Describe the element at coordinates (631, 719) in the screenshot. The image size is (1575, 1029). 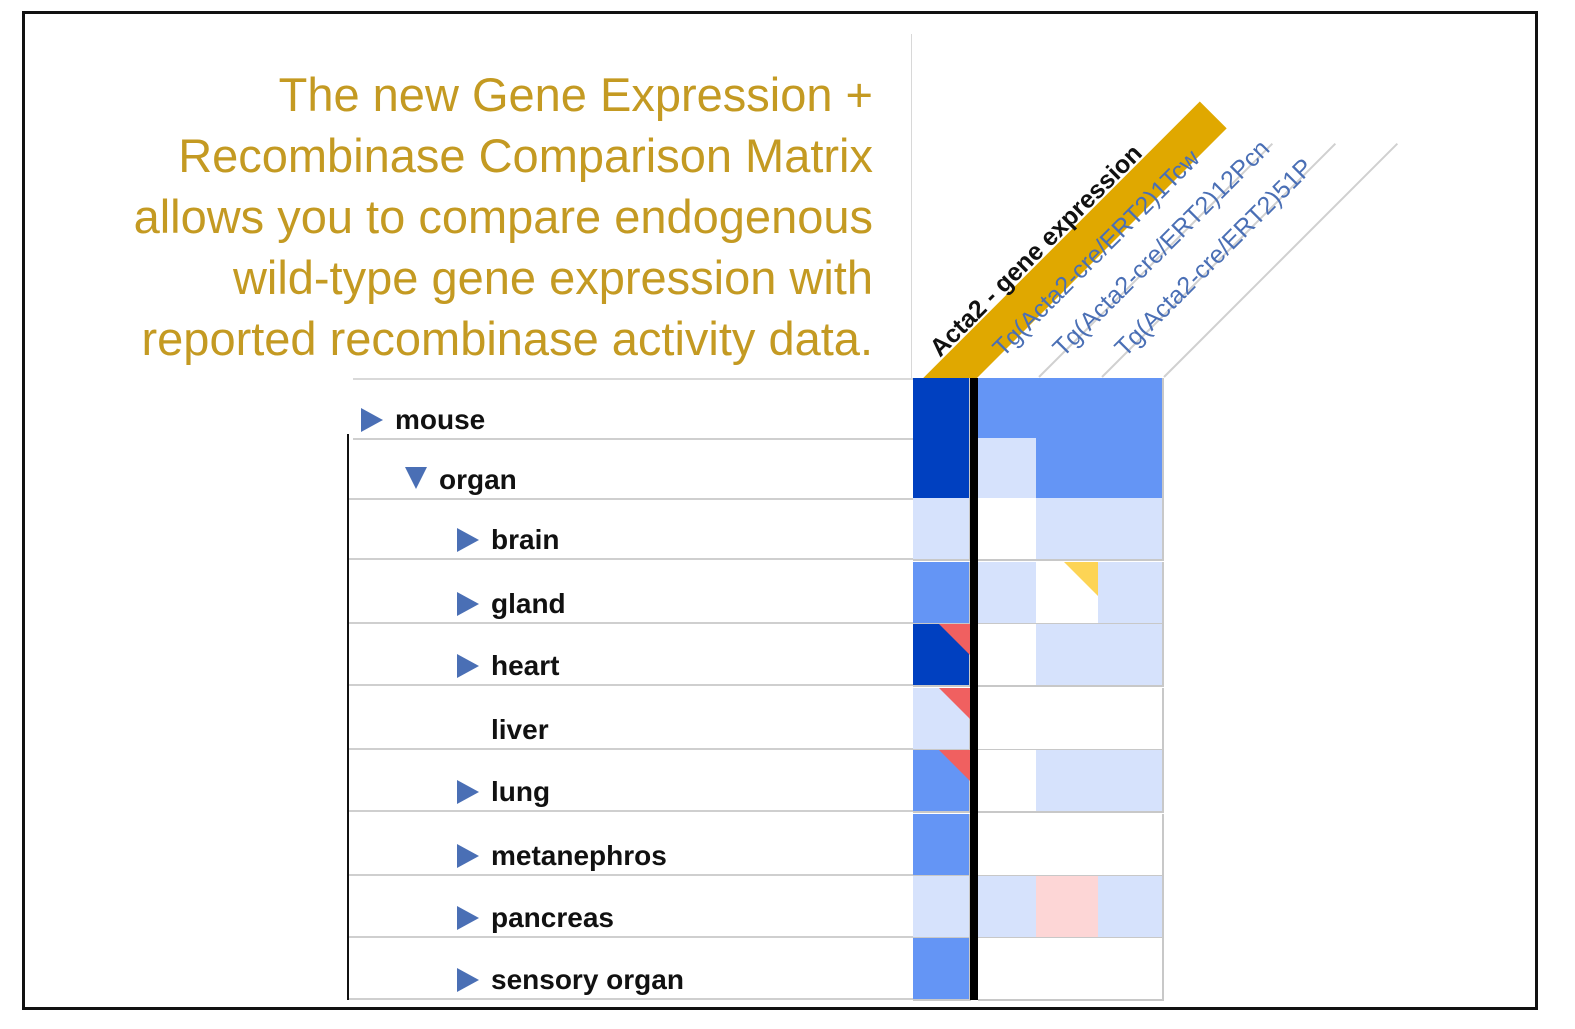
I see `tree-row-liver: liver` at that location.